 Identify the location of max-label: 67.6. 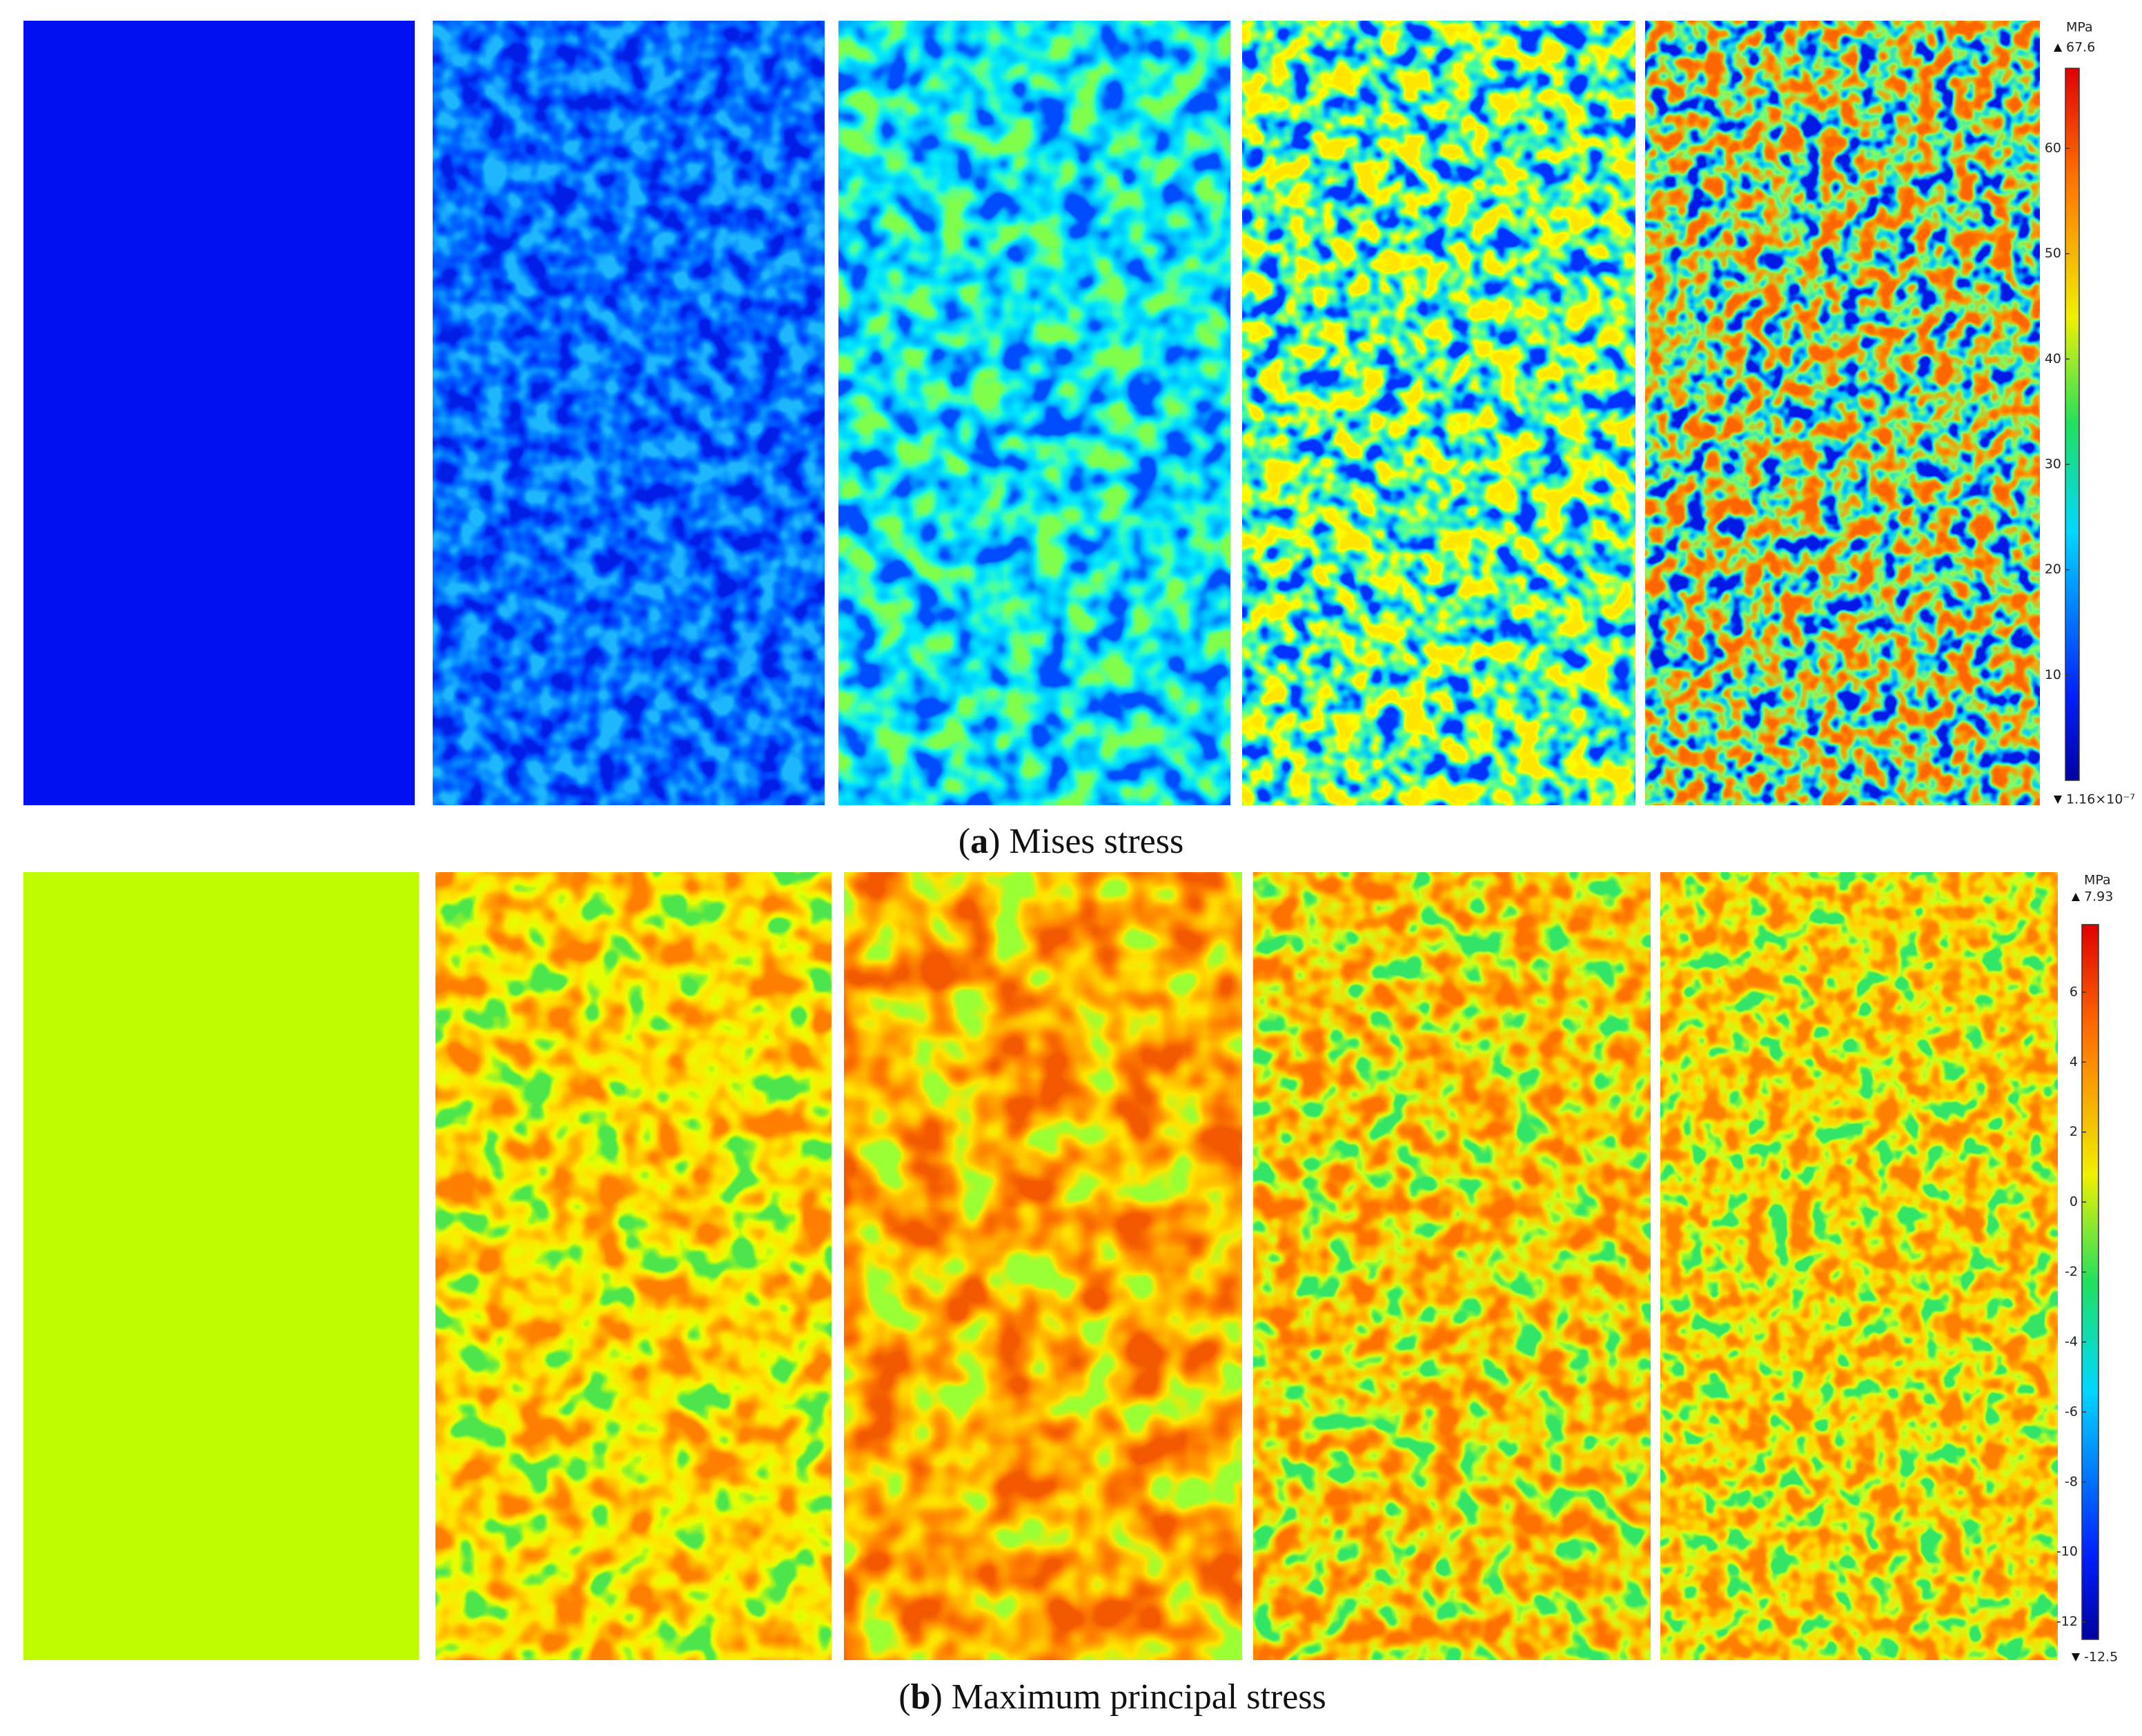
(2080, 48).